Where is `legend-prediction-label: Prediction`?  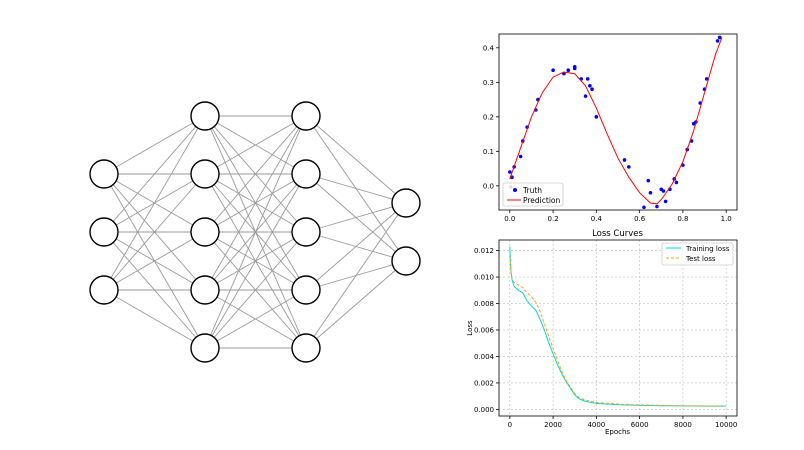 legend-prediction-label: Prediction is located at coordinates (542, 200).